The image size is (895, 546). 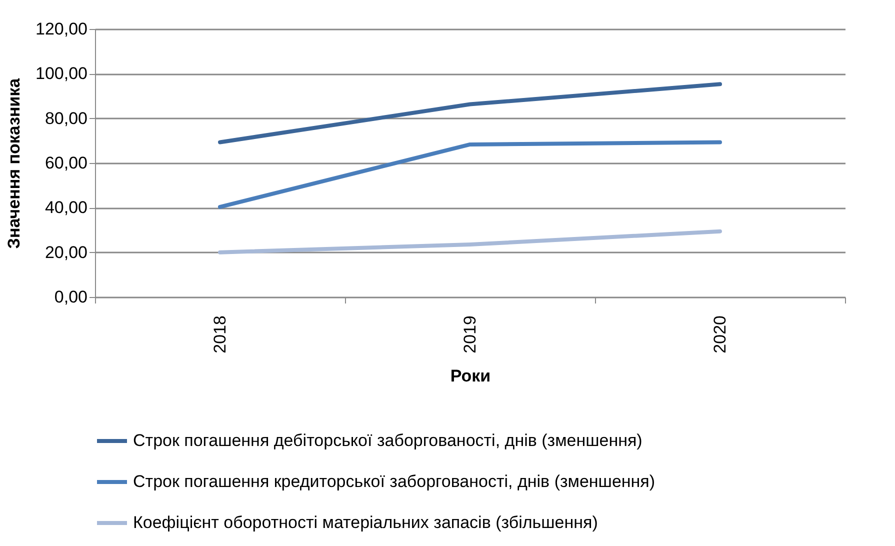 What do you see at coordinates (66, 252) in the screenshot?
I see `y-tick-label: 20,00` at bounding box center [66, 252].